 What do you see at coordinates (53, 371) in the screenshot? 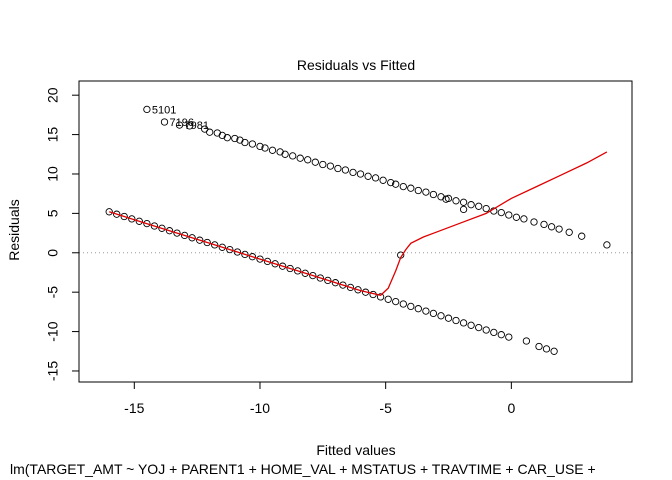
I see `y-tick-label: -15` at bounding box center [53, 371].